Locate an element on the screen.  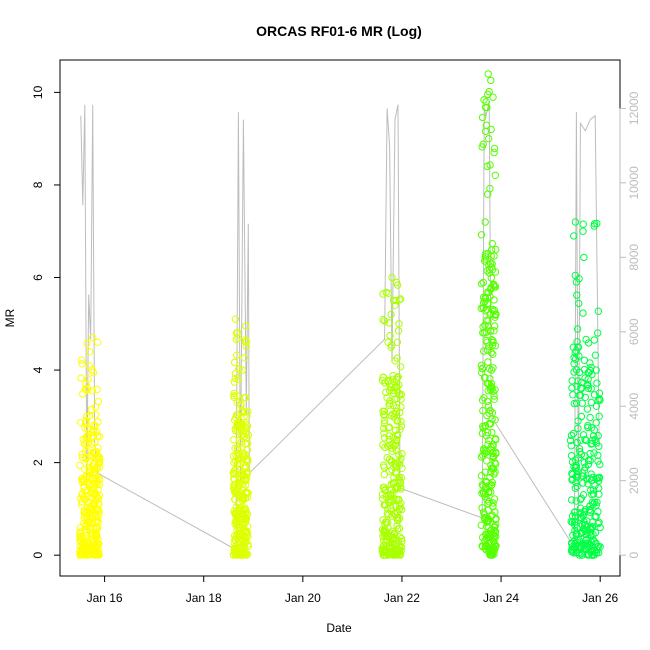
y-tick-label: 10 is located at coordinates (38, 92).